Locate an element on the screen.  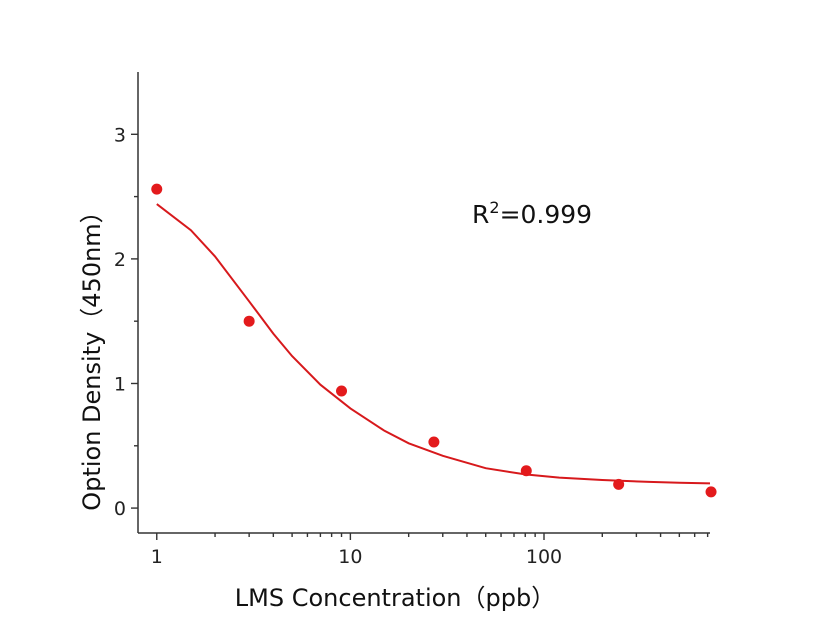
r-squared-annotation: R2=0.999 is located at coordinates (532, 213).